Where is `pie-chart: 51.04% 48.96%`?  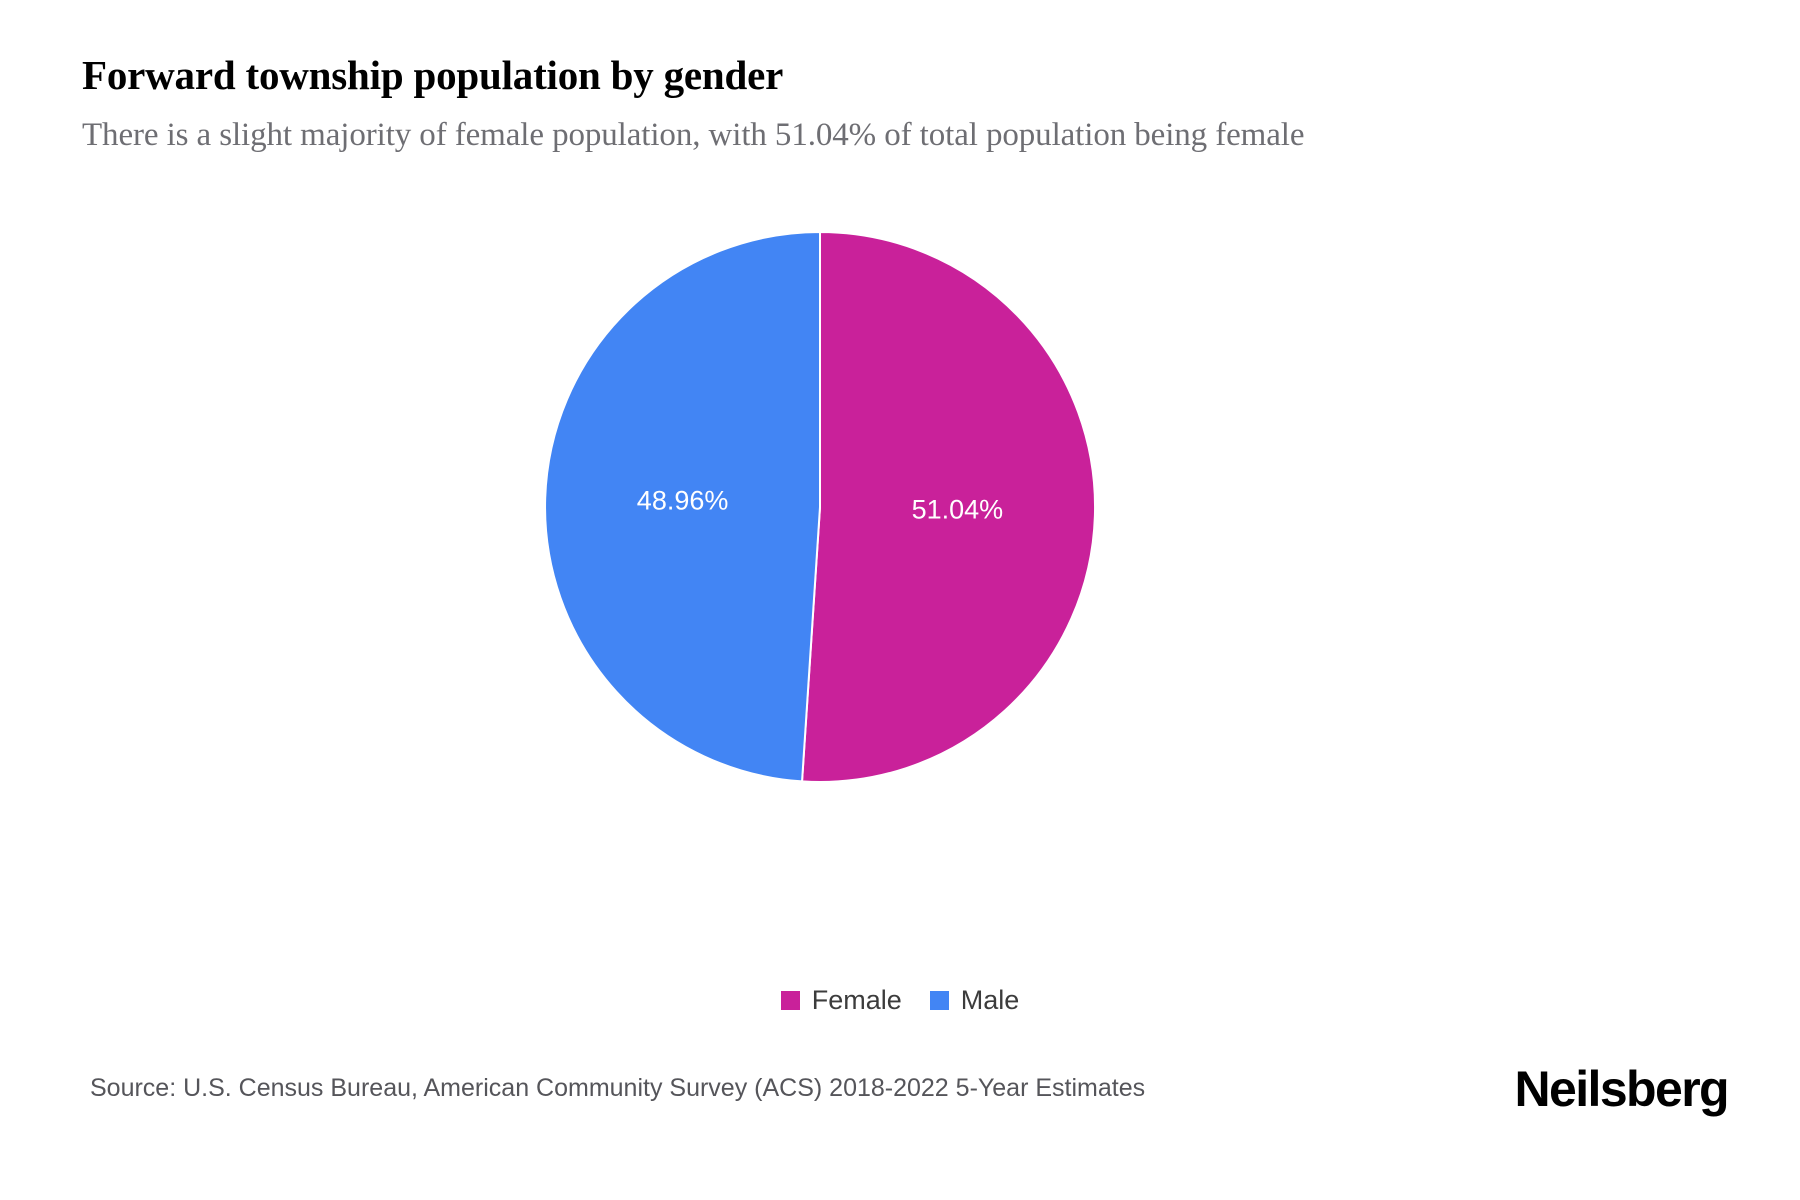 pie-chart: 51.04% 48.96% is located at coordinates (820, 506).